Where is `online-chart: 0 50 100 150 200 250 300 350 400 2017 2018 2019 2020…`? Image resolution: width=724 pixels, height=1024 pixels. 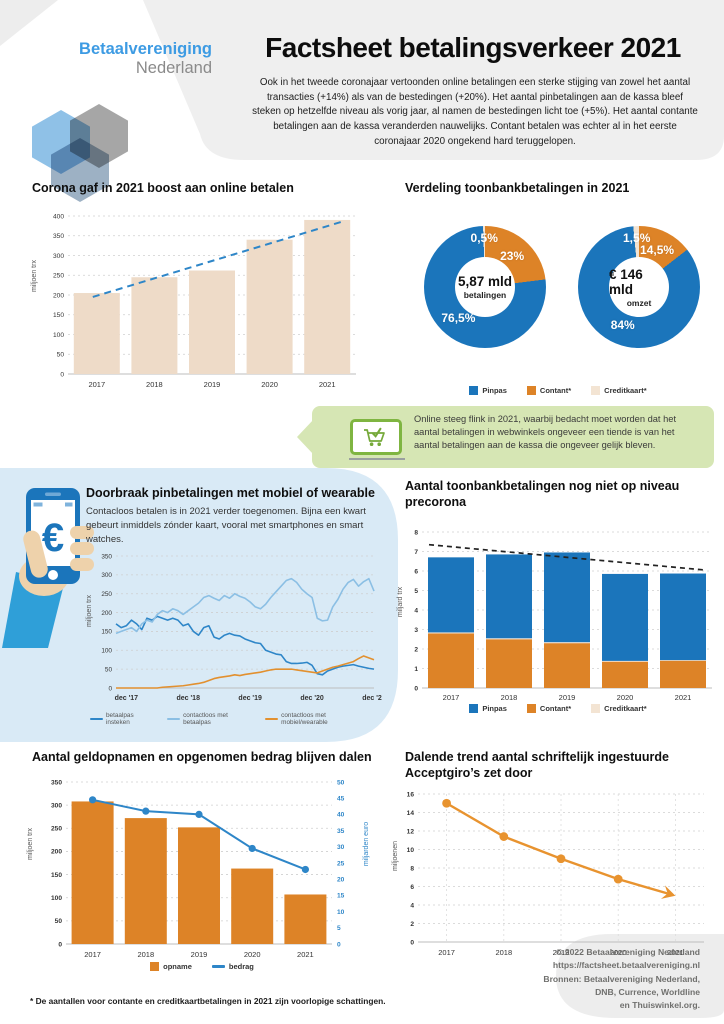
online-chart: 0 50 100 150 200 250 300 350 400 2017 2018 2019 2020… is located at coordinates (196, 302).